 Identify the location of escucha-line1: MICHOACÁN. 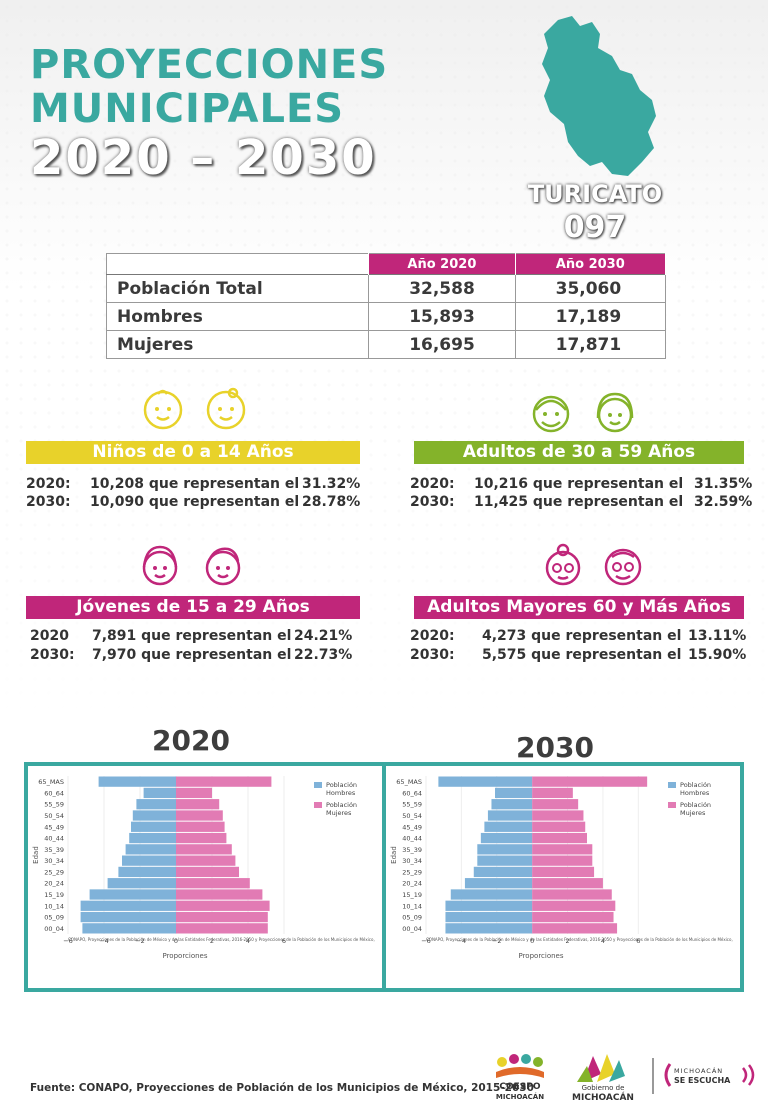
(699, 1071).